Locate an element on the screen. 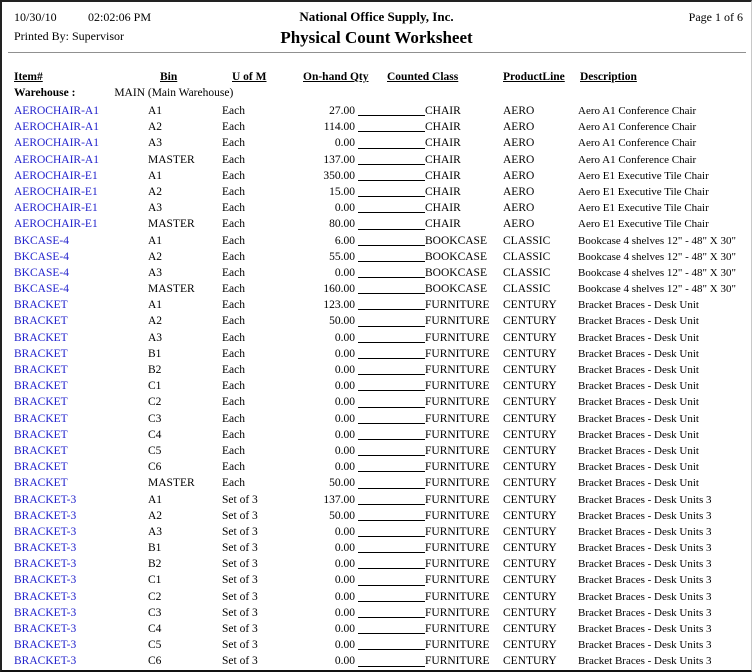  product-line-cell: AERO is located at coordinates (519, 191).